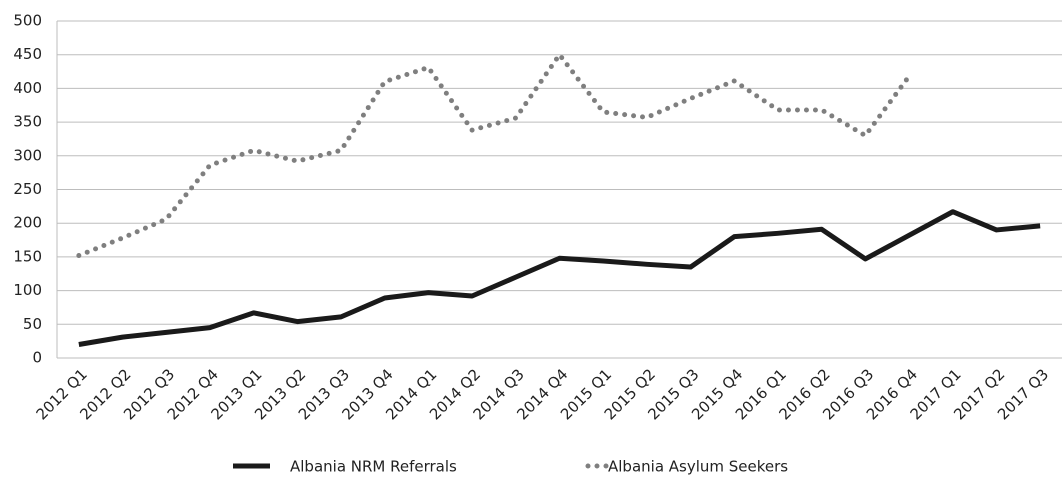 This screenshot has height=479, width=1062. I want to click on y-tick-label: 400, so click(27, 88).